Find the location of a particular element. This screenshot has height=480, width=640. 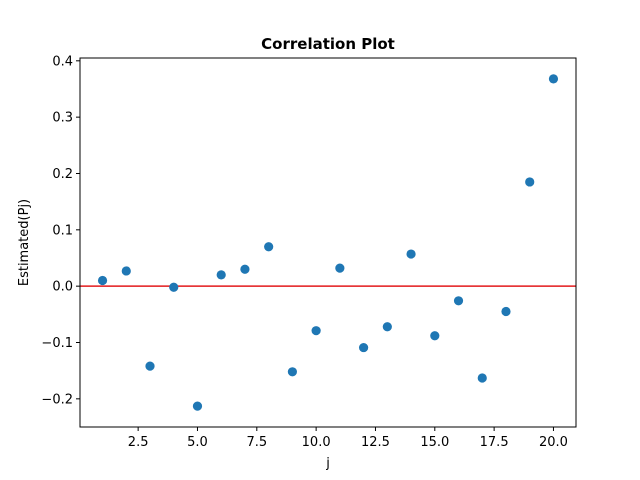

x-tick-label: 20.0 is located at coordinates (553, 442).